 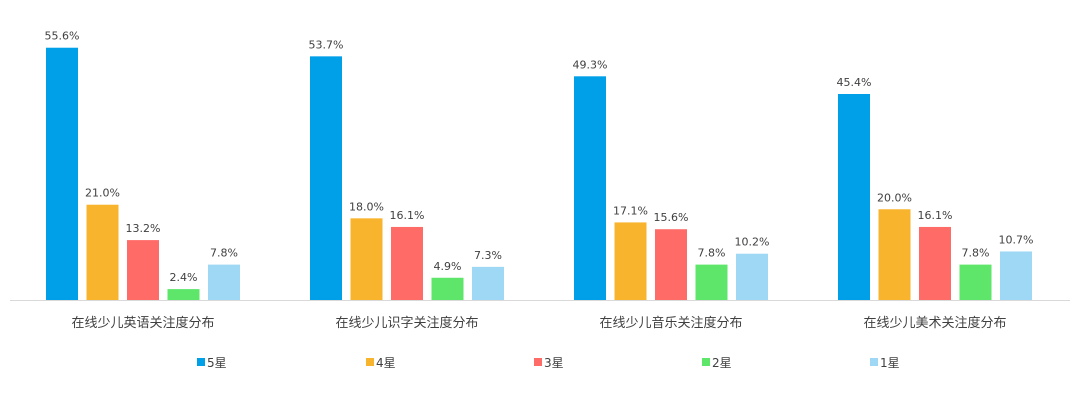 I want to click on bar-4-1星, so click(x=1016, y=275).